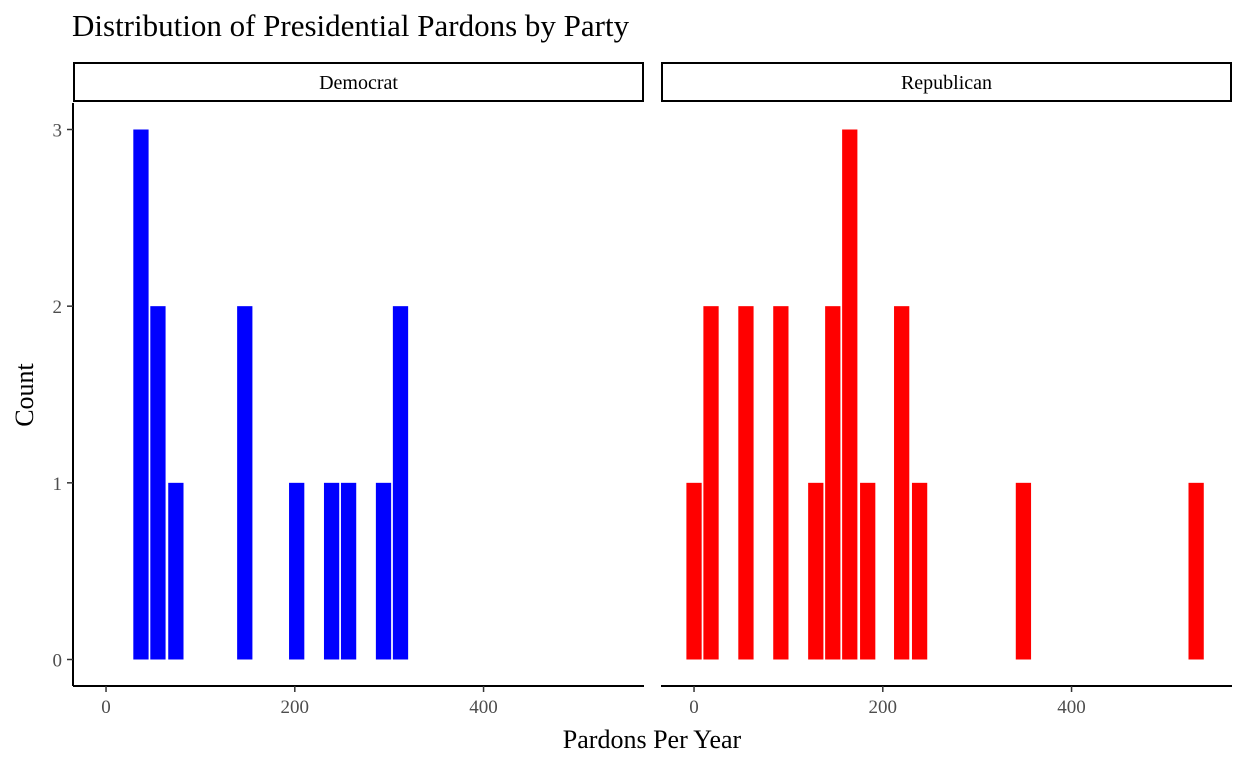 This screenshot has height=768, width=1248. I want to click on y-tick-label: 3, so click(58, 131).